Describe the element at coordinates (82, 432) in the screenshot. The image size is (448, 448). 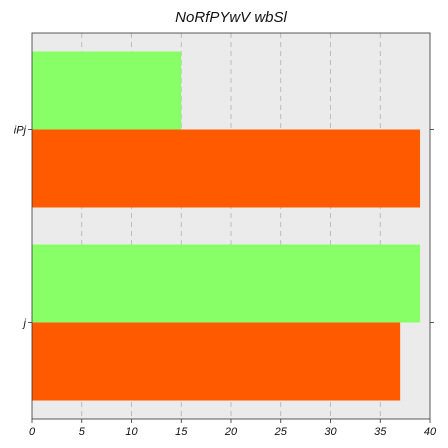
I see `x-tick-label: 5` at that location.